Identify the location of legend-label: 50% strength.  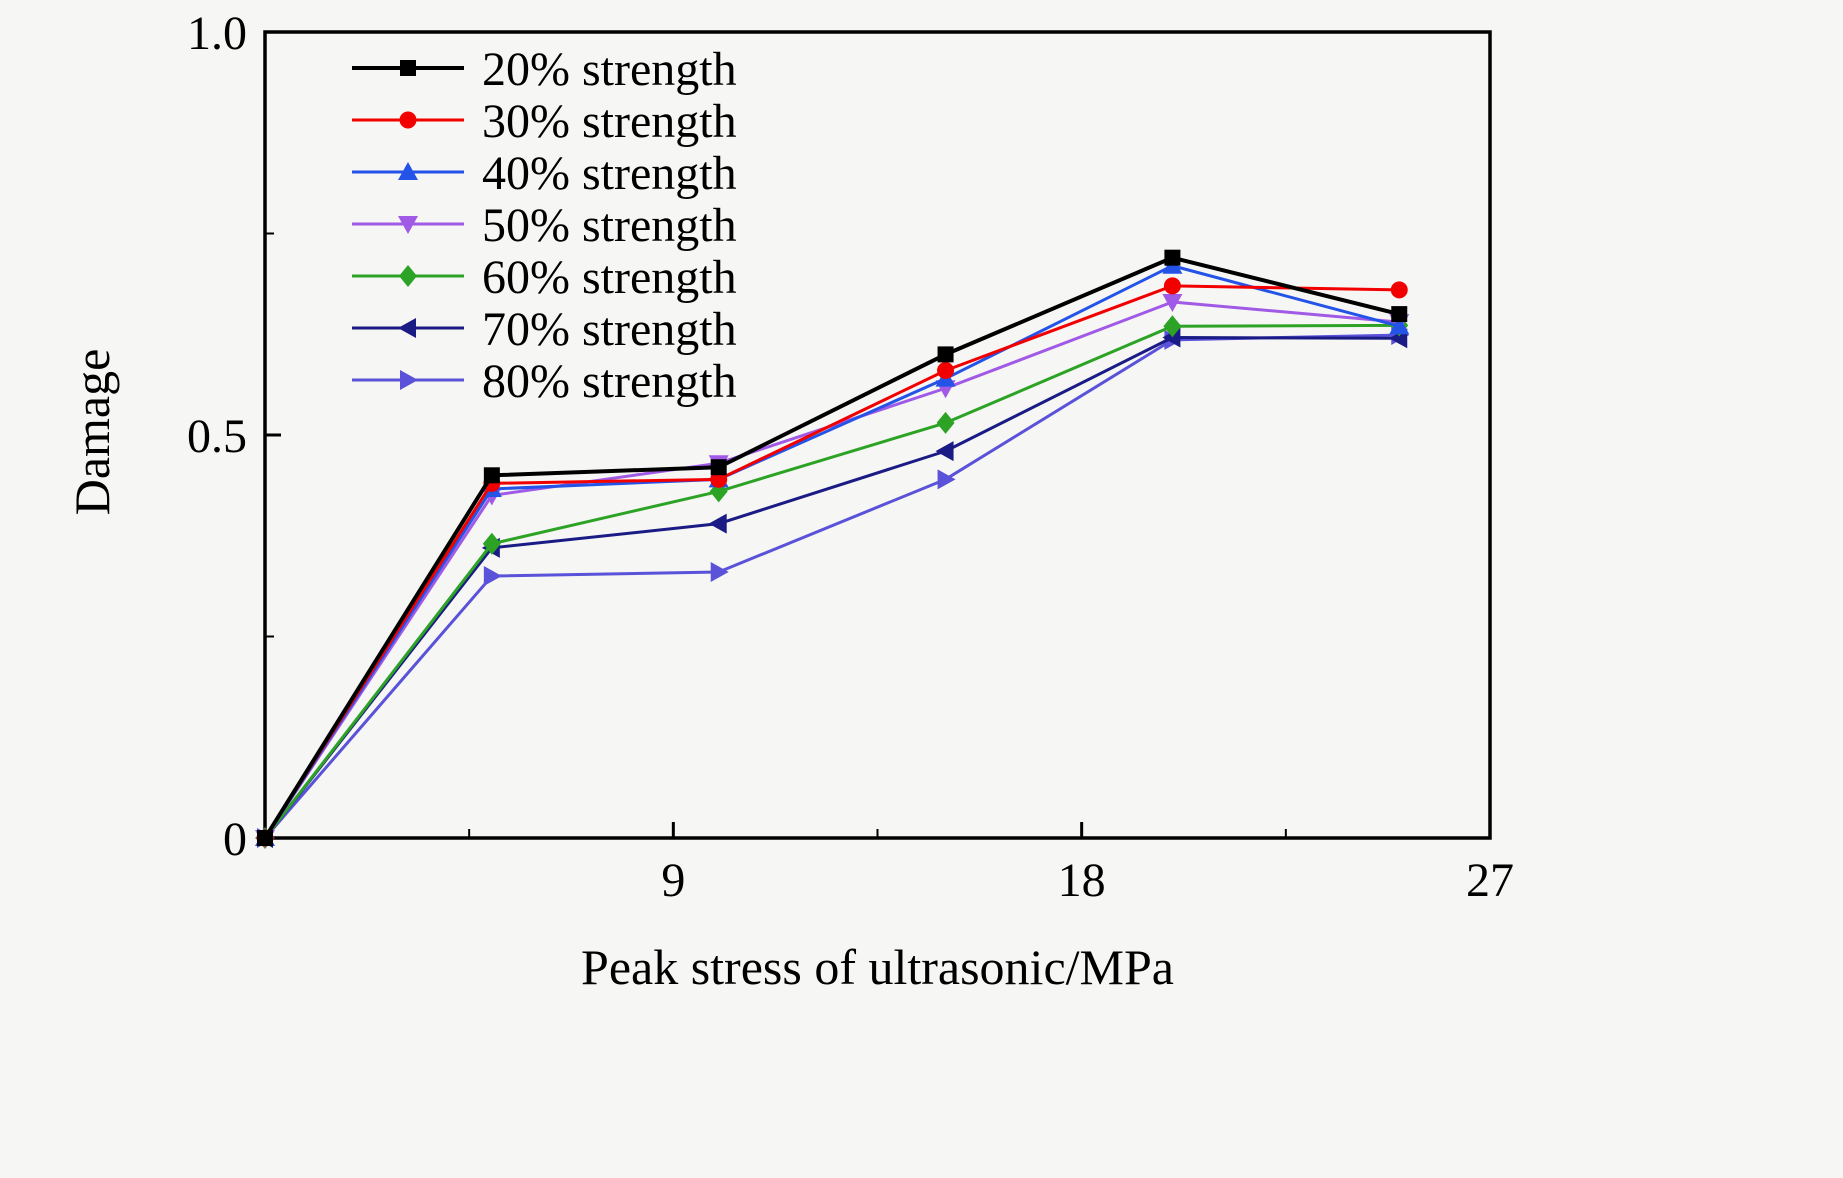
(609, 225).